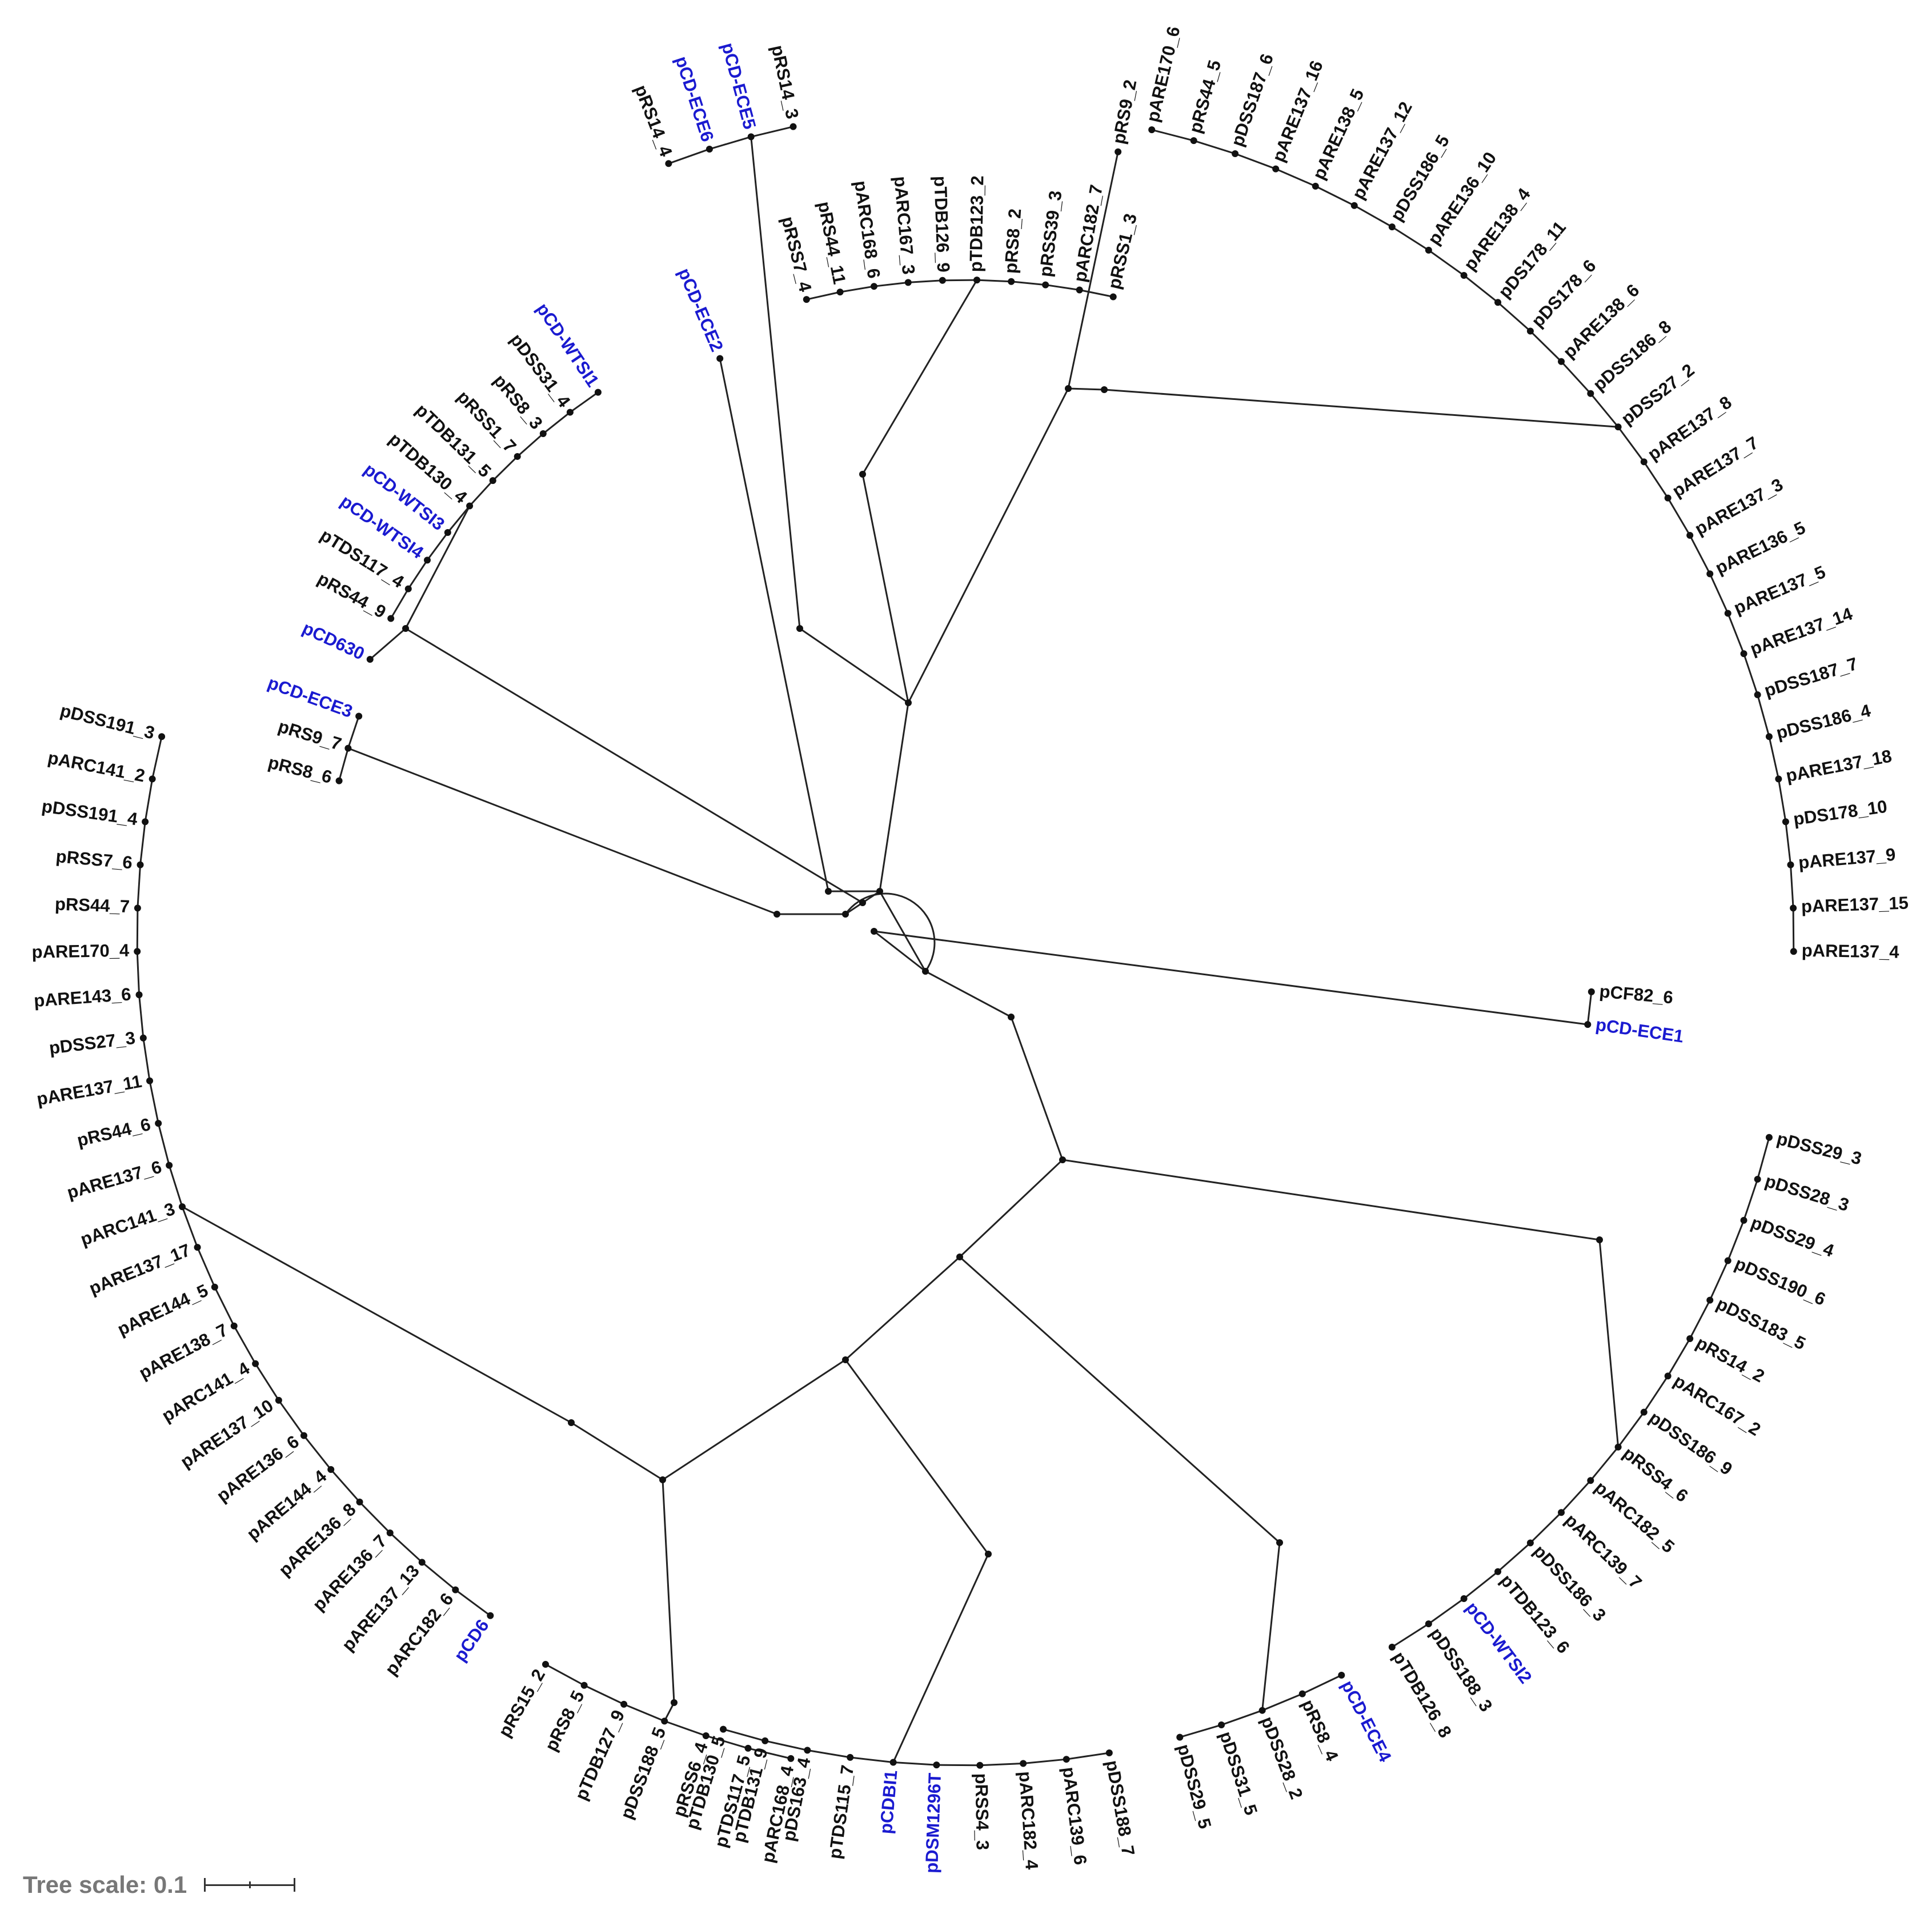  What do you see at coordinates (1819, 1148) in the screenshot?
I see `leaf-label-pdss29-3: pDSS29_3` at bounding box center [1819, 1148].